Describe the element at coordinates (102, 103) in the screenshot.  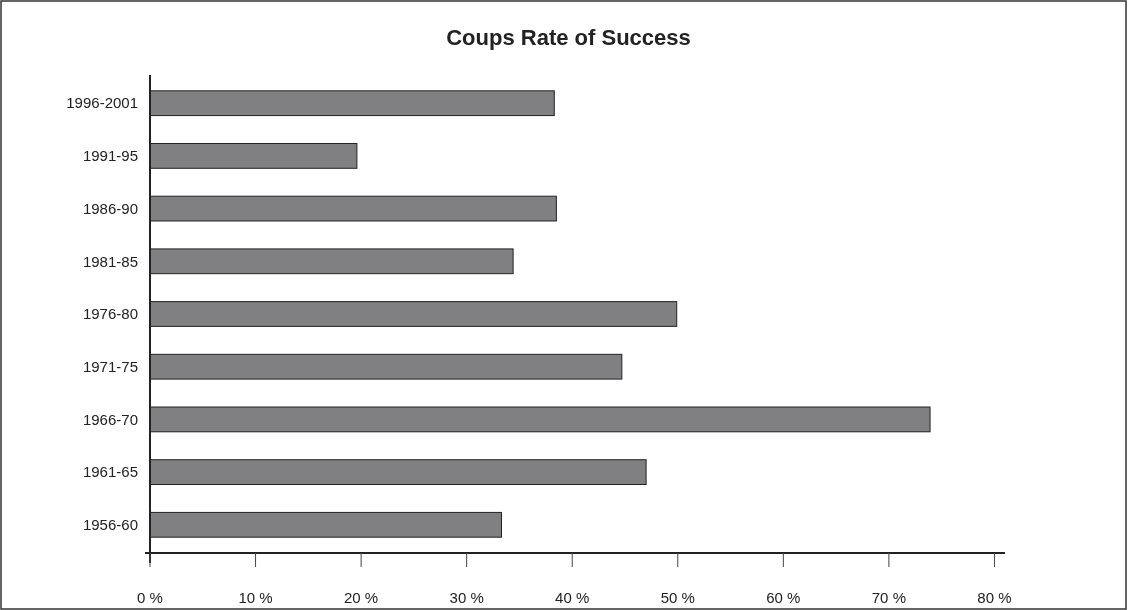
I see `y-tick-label: 1996-2001` at that location.